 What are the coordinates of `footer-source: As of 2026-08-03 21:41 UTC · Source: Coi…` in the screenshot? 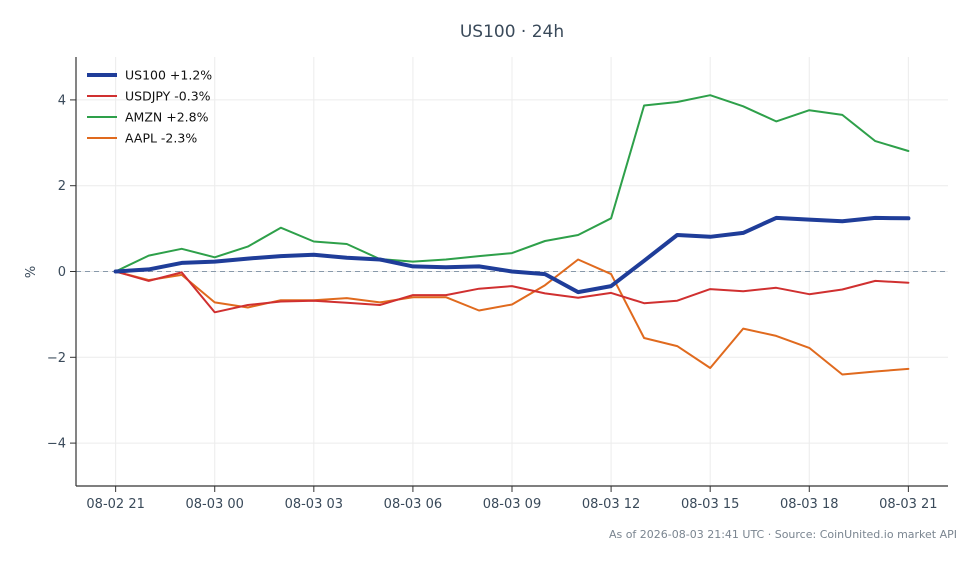 It's located at (783, 534).